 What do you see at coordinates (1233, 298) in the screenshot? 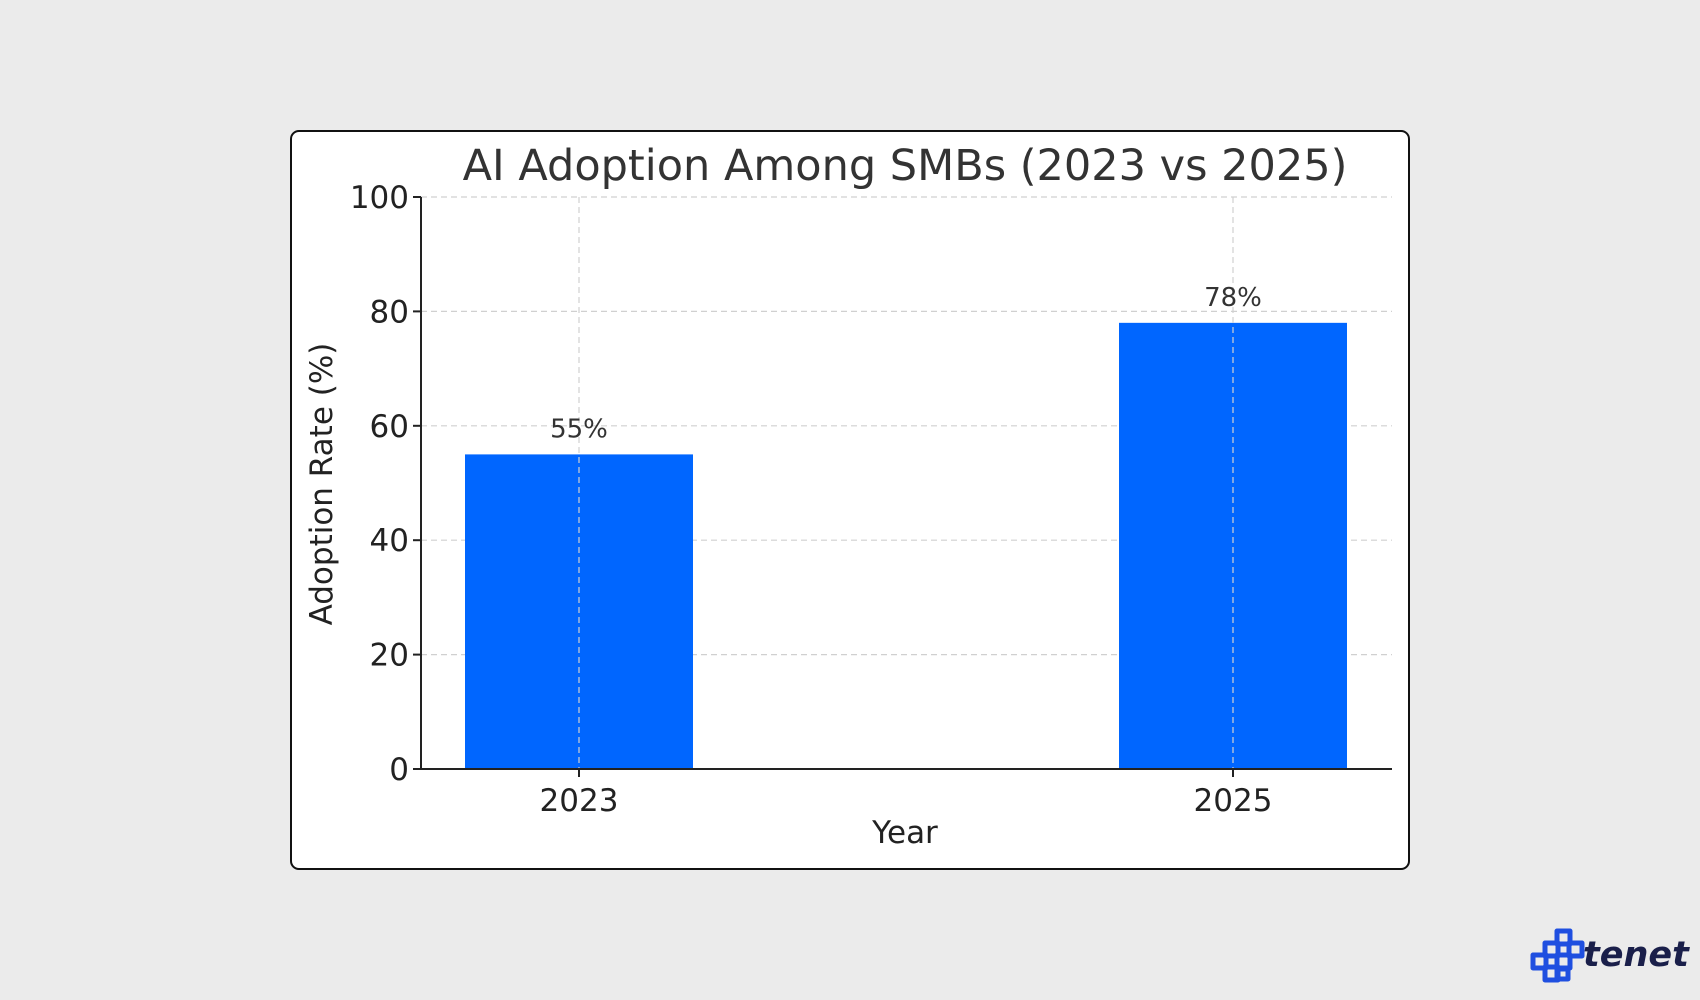
I see `data-label-2025: 78%` at bounding box center [1233, 298].